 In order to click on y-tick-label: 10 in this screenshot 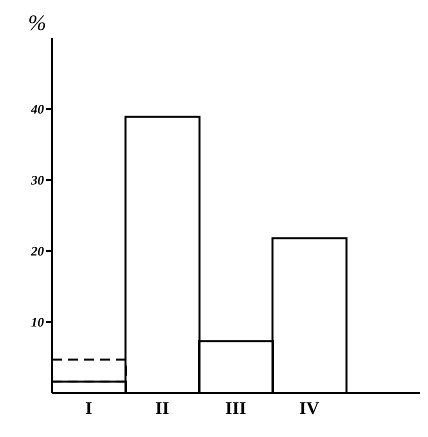, I will do `click(37, 322)`.